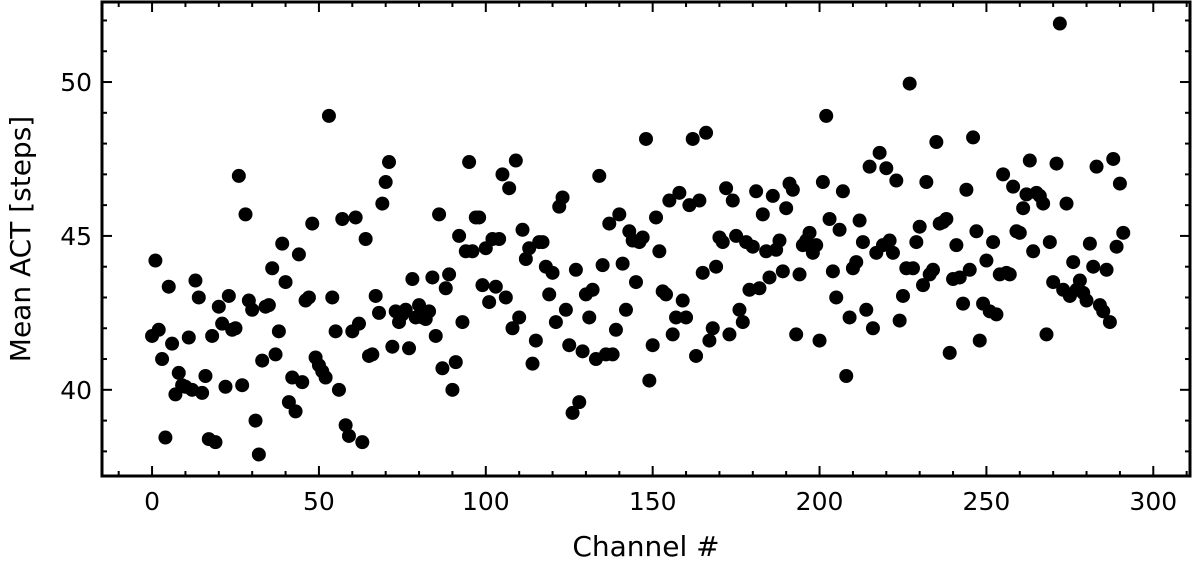  Describe the element at coordinates (486, 501) in the screenshot. I see `x-tick-label: 100` at that location.